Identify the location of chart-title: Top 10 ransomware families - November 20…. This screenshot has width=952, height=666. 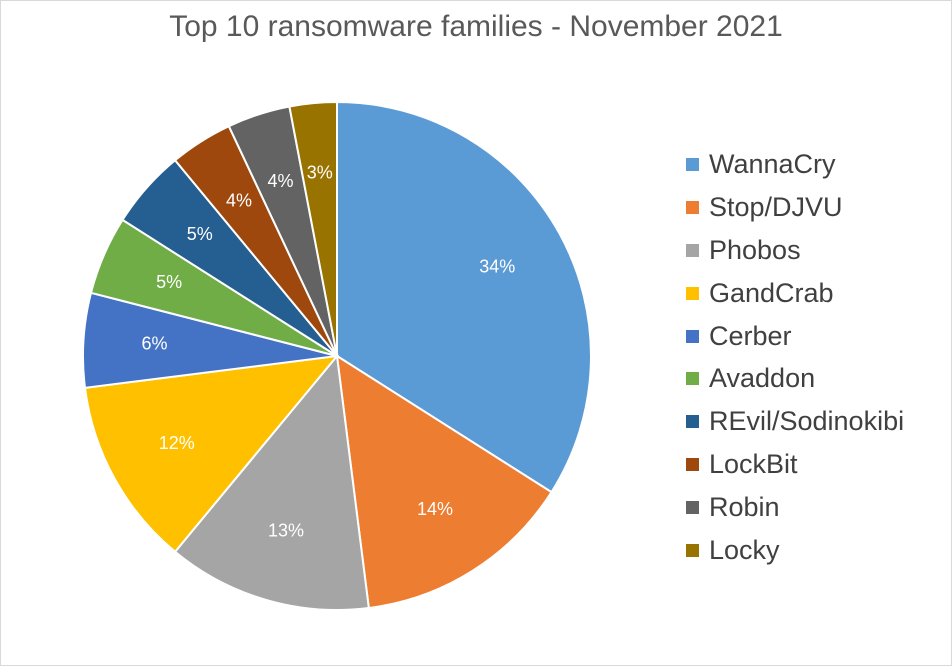
(476, 26).